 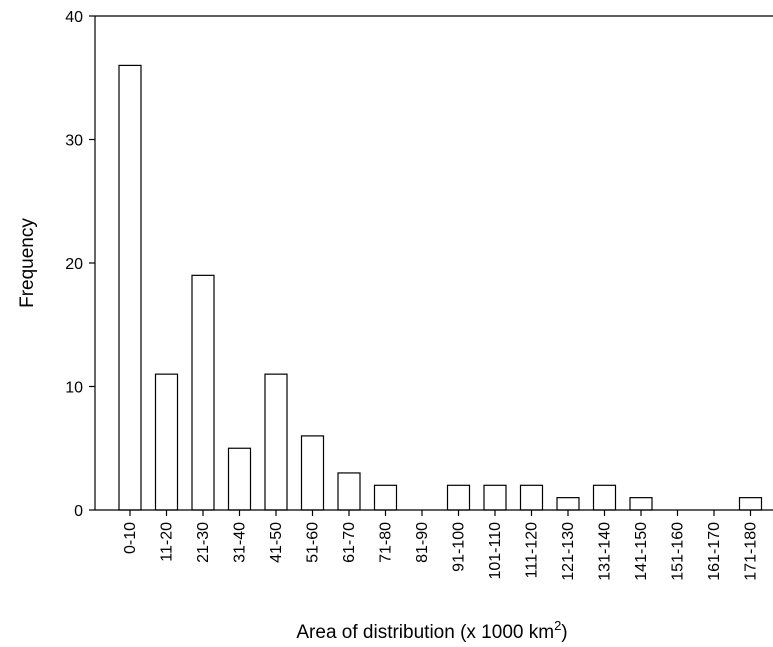 What do you see at coordinates (641, 551) in the screenshot?
I see `x-tick-label-141-150: 141-150` at bounding box center [641, 551].